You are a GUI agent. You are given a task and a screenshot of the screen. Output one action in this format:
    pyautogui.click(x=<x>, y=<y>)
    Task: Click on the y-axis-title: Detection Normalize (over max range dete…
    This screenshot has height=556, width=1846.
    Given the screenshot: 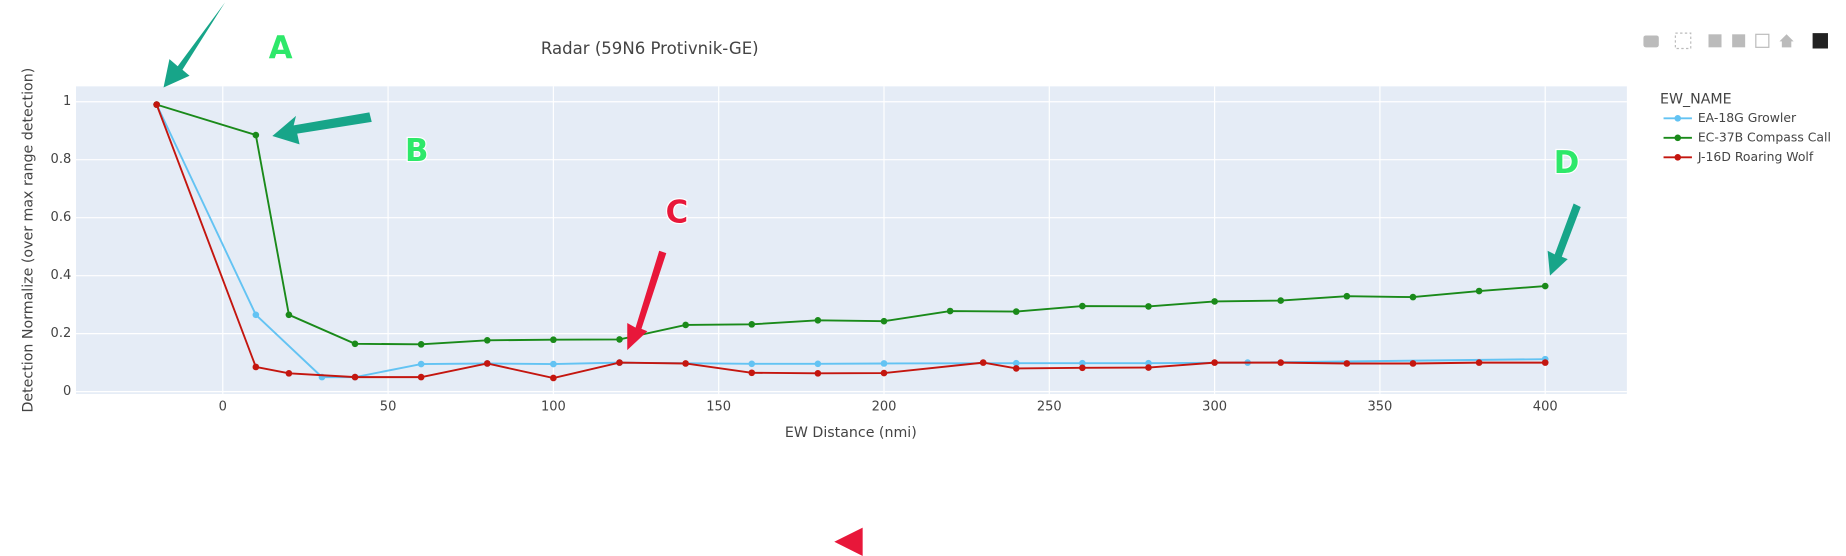 What is the action you would take?
    pyautogui.click(x=29, y=240)
    